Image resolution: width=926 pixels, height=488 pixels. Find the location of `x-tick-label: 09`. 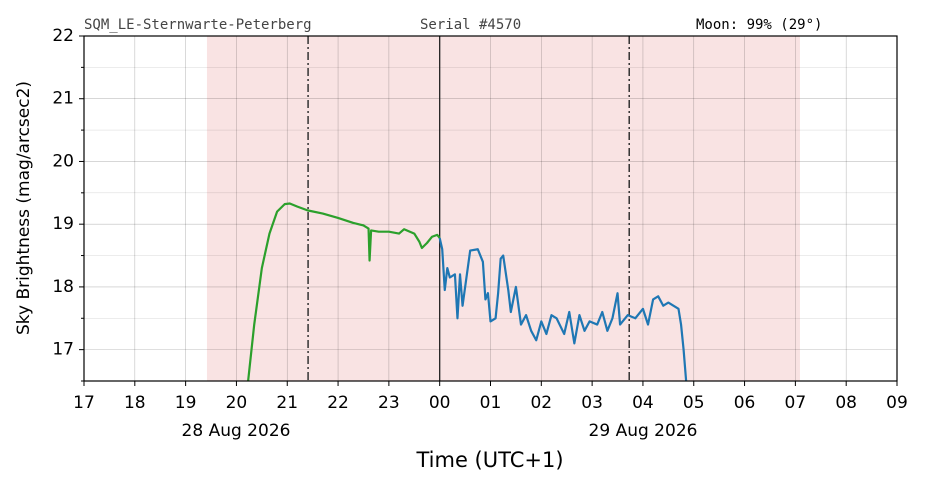

x-tick-label: 09 is located at coordinates (897, 403).